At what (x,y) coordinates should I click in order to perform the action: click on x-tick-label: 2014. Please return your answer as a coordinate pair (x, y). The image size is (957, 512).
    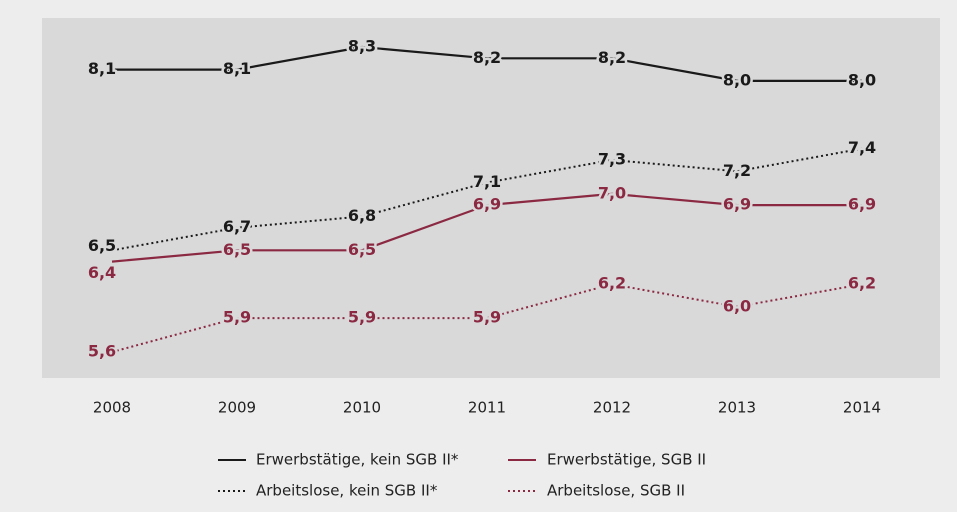
    Looking at the image, I should click on (862, 408).